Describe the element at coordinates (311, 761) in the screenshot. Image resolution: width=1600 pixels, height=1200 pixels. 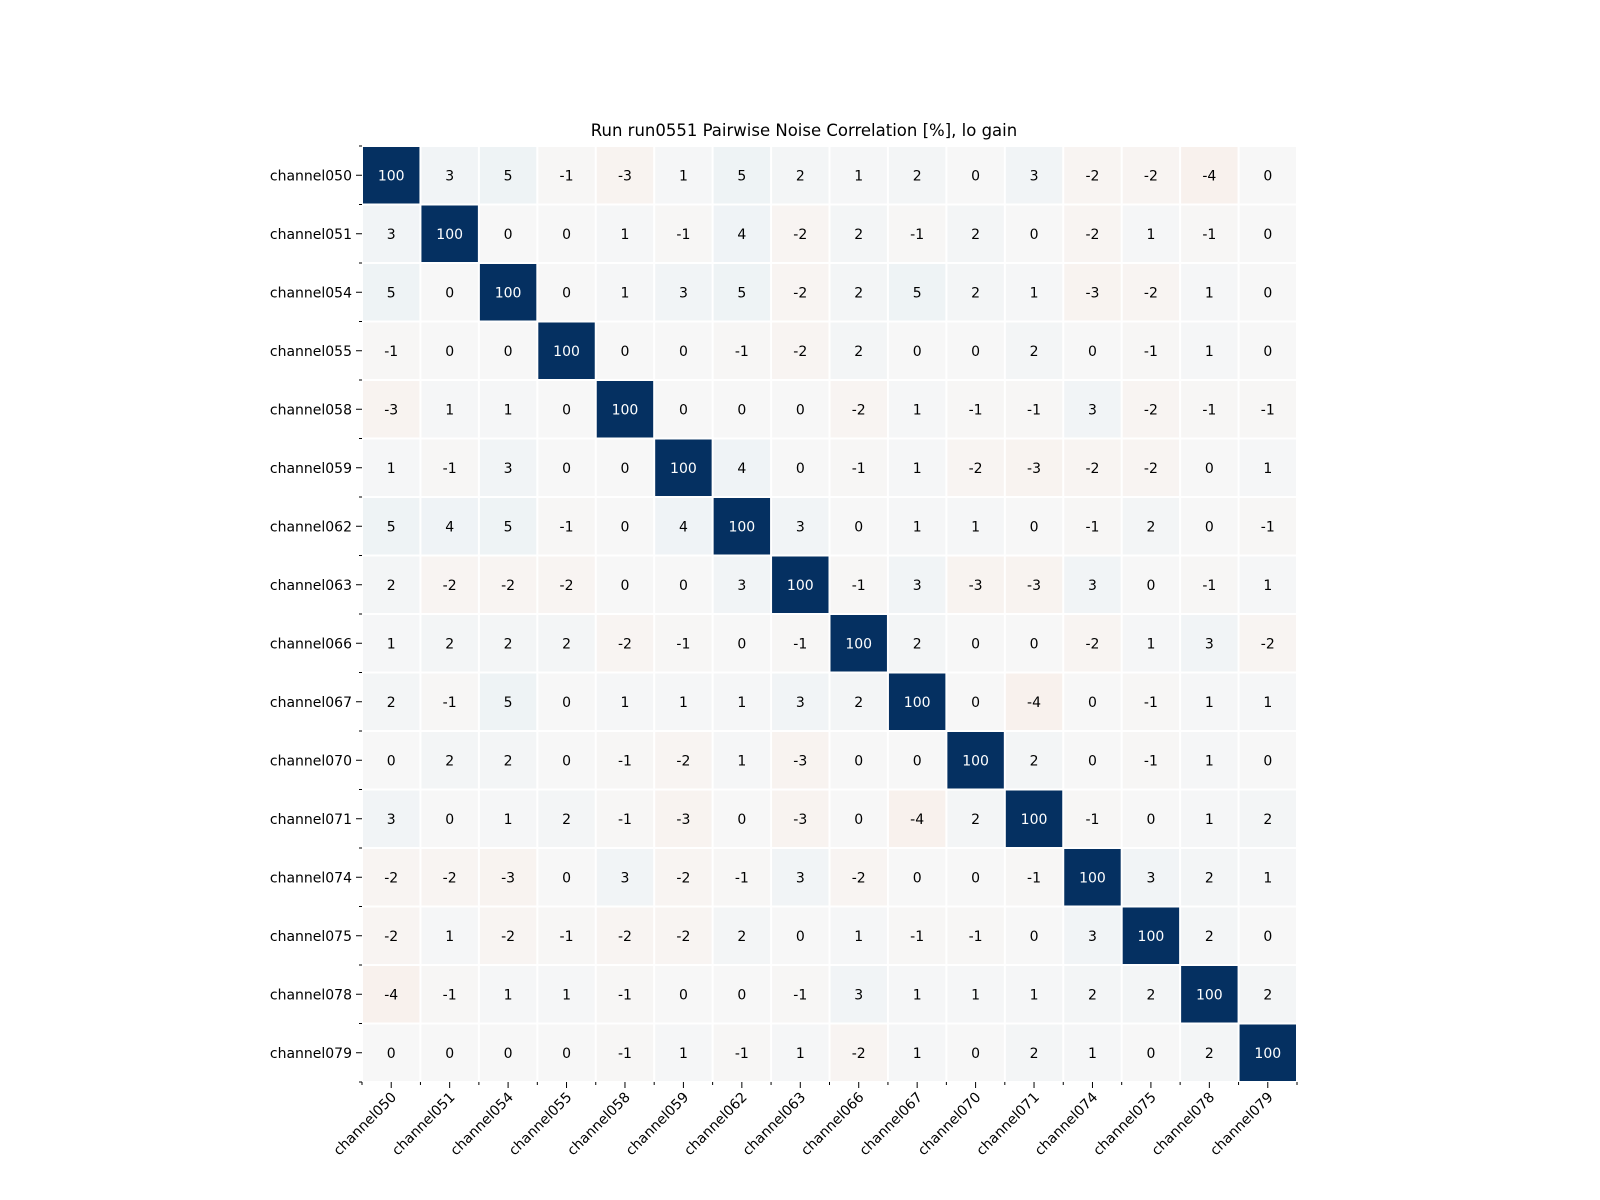
I see `y-tick-label: channel070` at that location.